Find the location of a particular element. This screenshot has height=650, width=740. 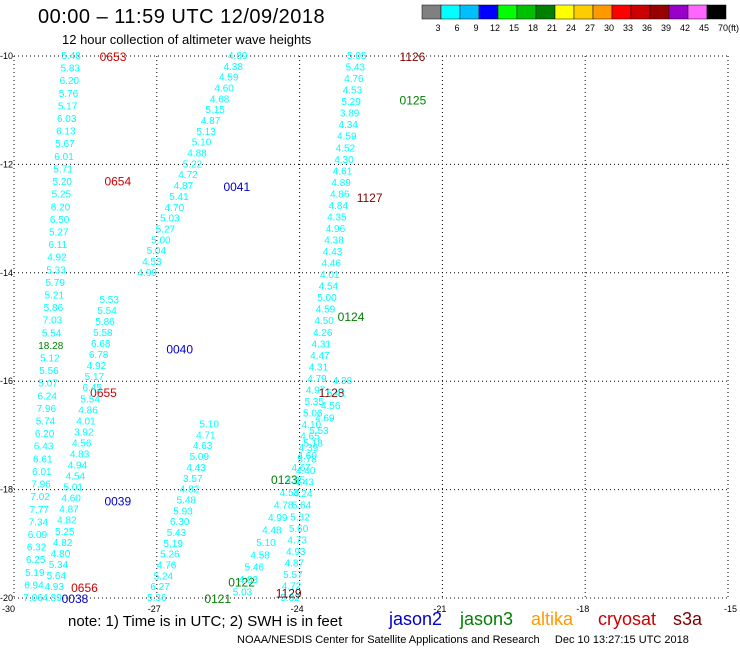

wave-height-value: 5.33 is located at coordinates (56, 270).